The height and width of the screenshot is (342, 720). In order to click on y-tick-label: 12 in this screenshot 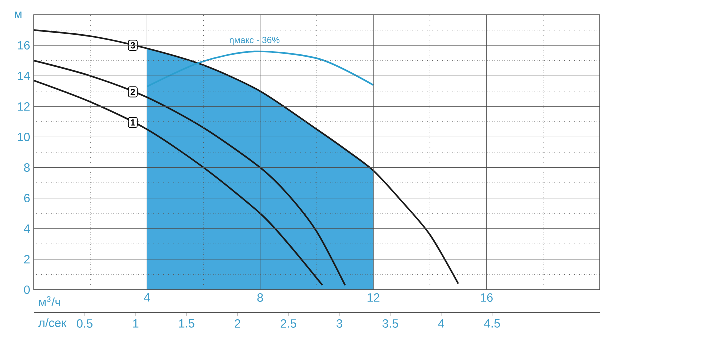, I will do `click(24, 106)`.